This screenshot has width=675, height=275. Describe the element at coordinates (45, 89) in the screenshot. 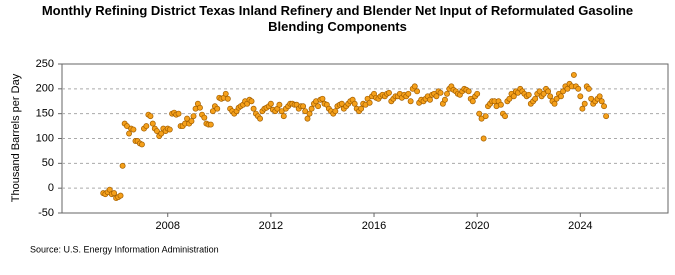

I see `y-tick-label: 200` at that location.